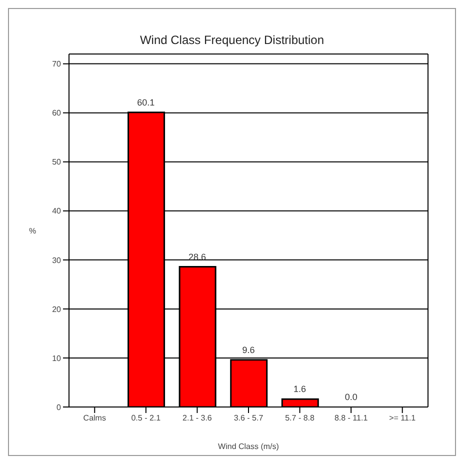  Describe the element at coordinates (300, 389) in the screenshot. I see `data-label: 1.6` at that location.